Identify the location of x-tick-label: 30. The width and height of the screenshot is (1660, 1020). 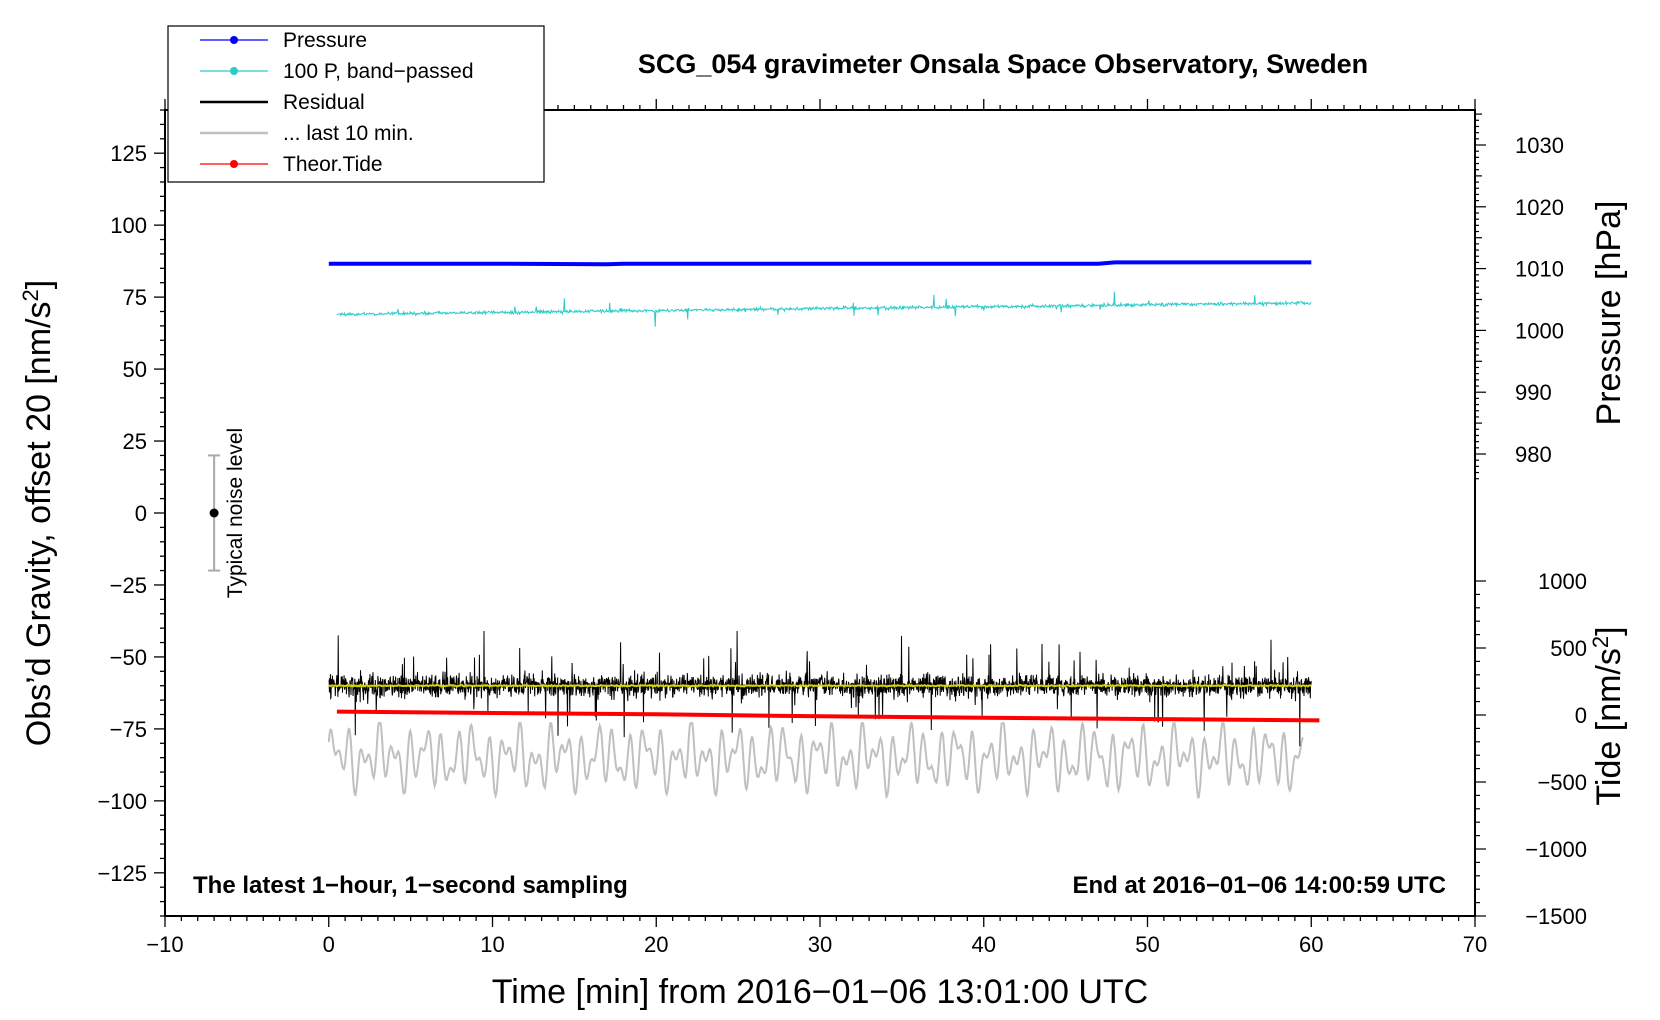
(820, 944).